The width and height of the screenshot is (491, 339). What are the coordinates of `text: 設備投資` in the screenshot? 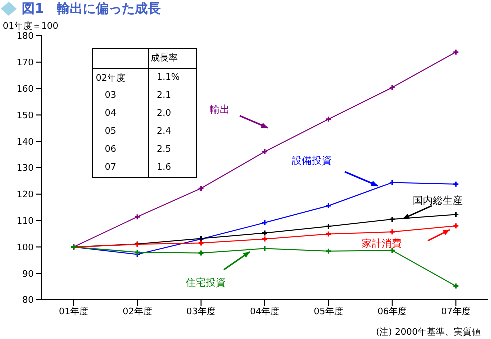 It's located at (312, 161).